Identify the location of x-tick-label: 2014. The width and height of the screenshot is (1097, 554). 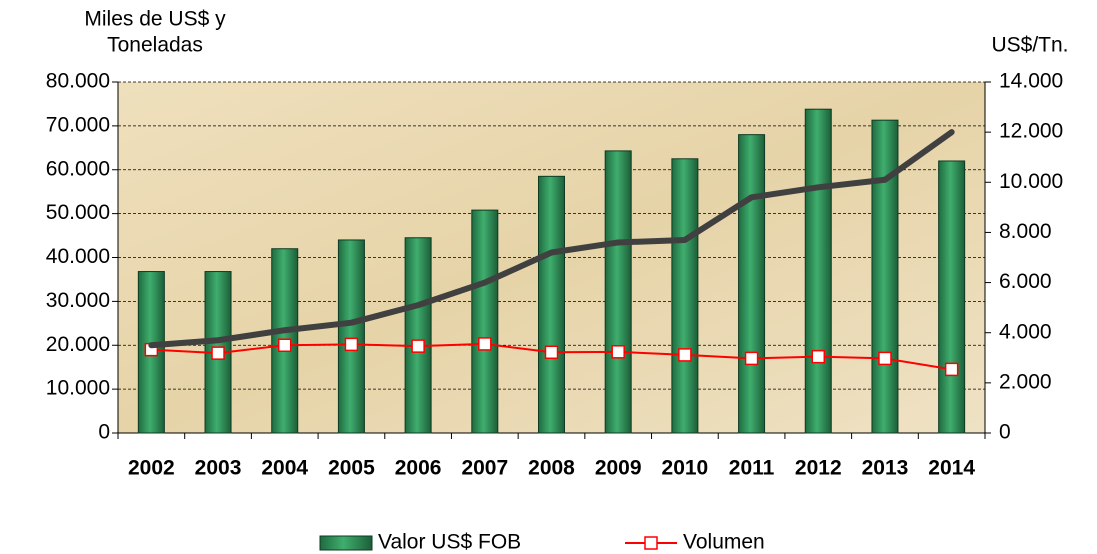
(951, 468).